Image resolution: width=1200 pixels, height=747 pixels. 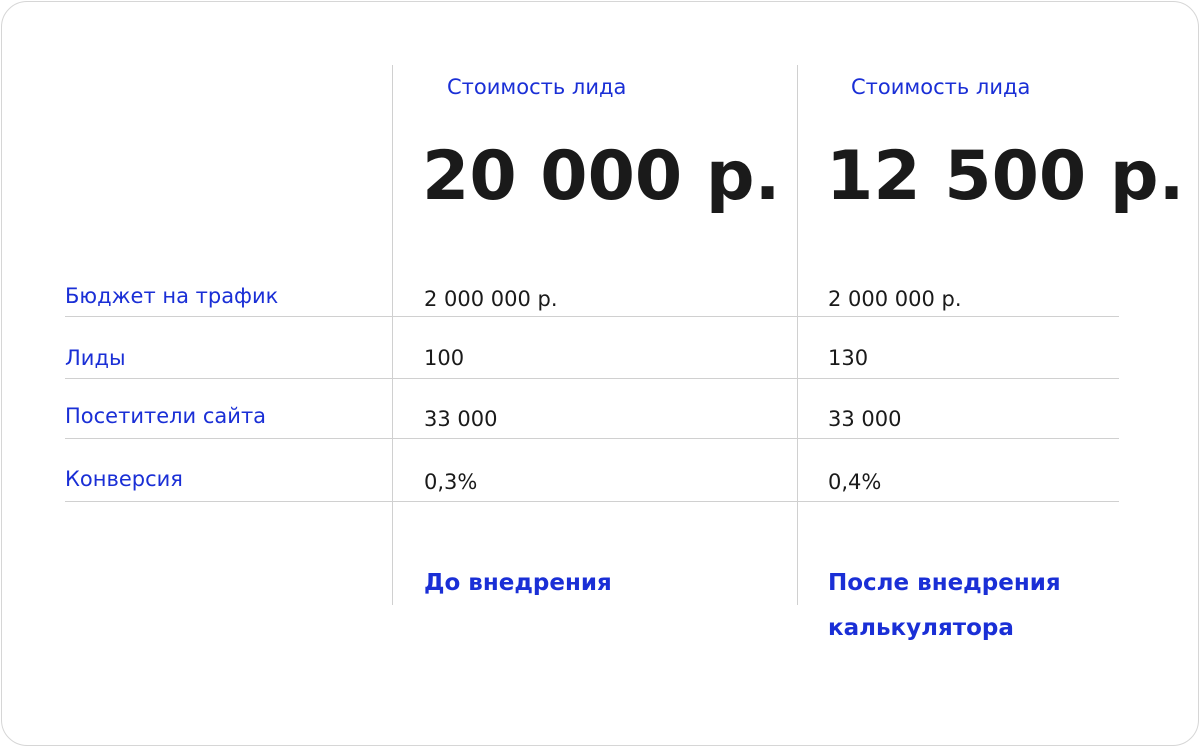 What do you see at coordinates (461, 419) in the screenshot?
I see `row-before-visitors: 33 000` at bounding box center [461, 419].